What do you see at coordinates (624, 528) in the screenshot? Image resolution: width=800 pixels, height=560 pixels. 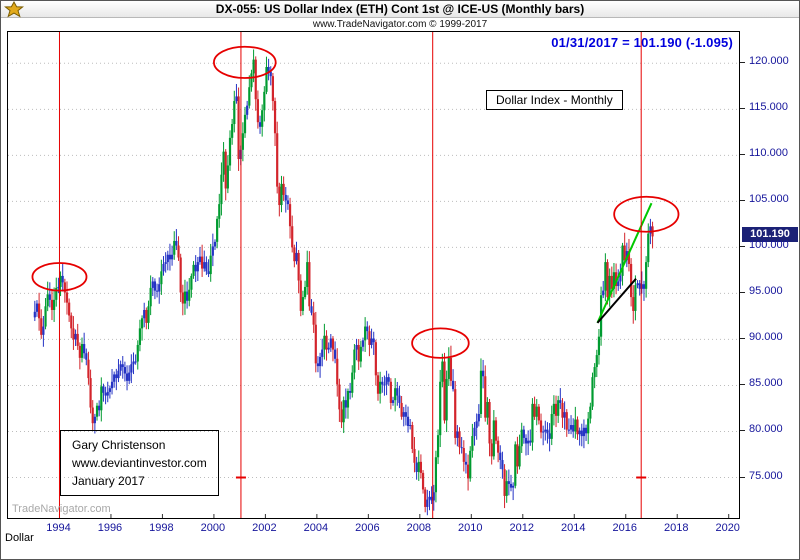 I see `year-axis-label: 2016` at bounding box center [624, 528].